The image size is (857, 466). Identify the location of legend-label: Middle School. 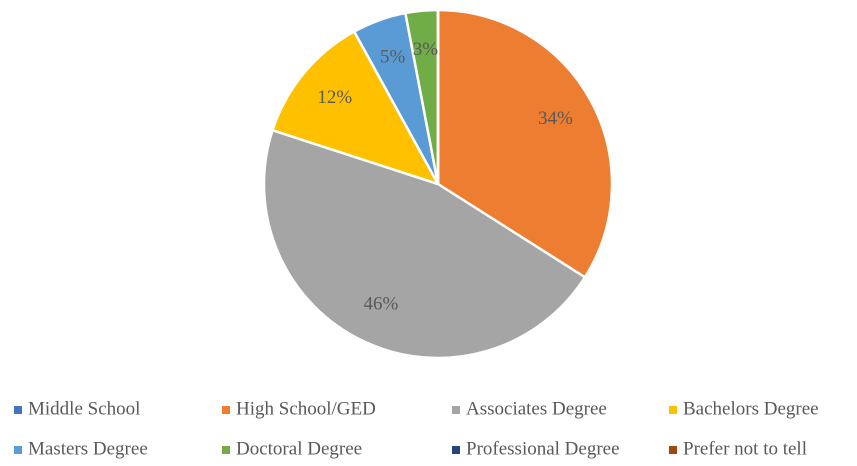
(84, 408).